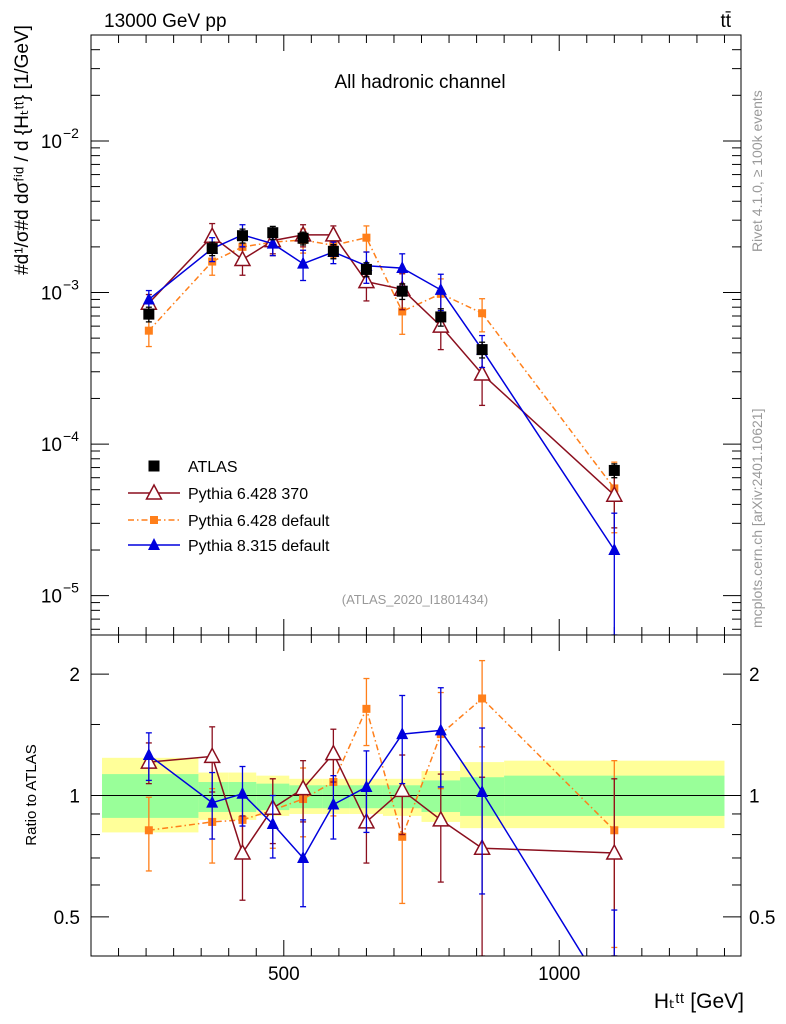  What do you see at coordinates (757, 171) in the screenshot?
I see `rivet-version-label: Rivet 4.1.0, ≥ 100k events` at bounding box center [757, 171].